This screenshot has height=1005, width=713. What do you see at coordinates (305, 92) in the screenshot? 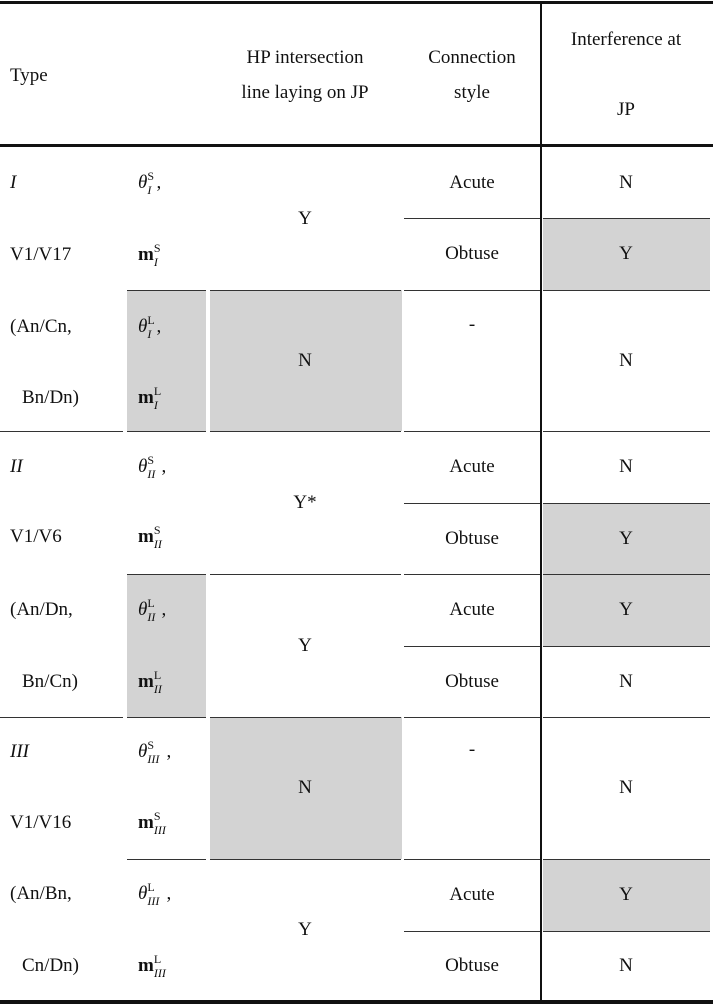
I see `header-hp-line2: line laying on JP` at bounding box center [305, 92].